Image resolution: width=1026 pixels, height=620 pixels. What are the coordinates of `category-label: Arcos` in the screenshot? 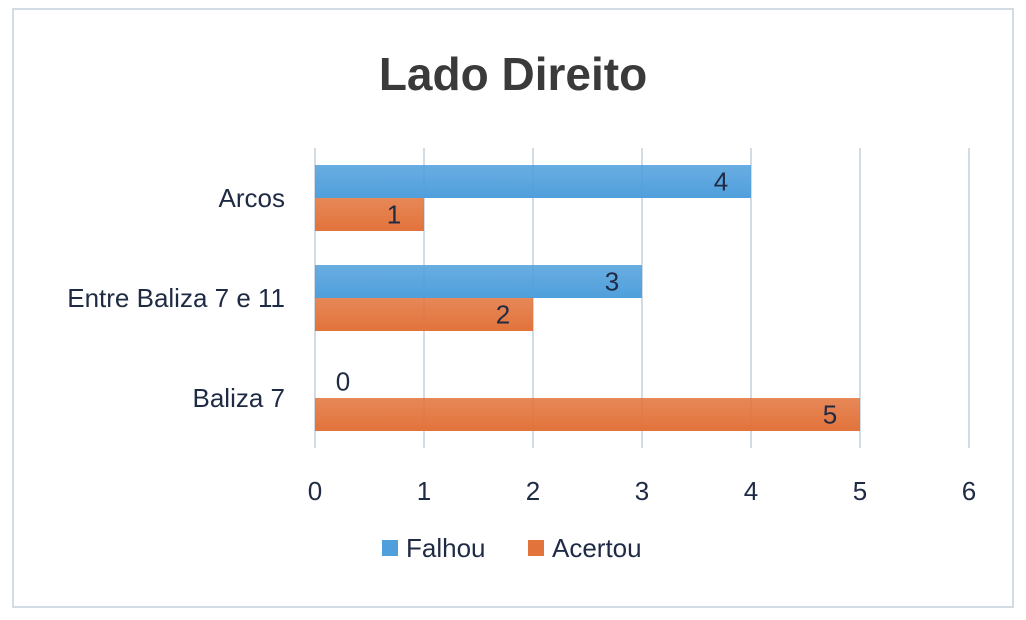 It's located at (252, 198).